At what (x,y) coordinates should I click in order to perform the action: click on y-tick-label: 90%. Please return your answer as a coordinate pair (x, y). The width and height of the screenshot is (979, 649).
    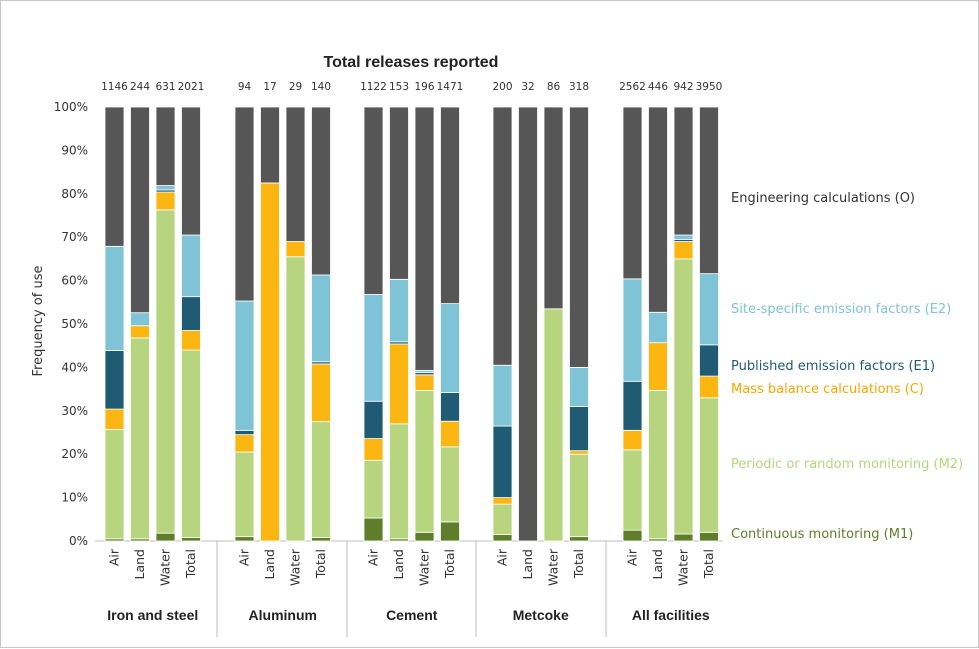
    Looking at the image, I should click on (74, 150).